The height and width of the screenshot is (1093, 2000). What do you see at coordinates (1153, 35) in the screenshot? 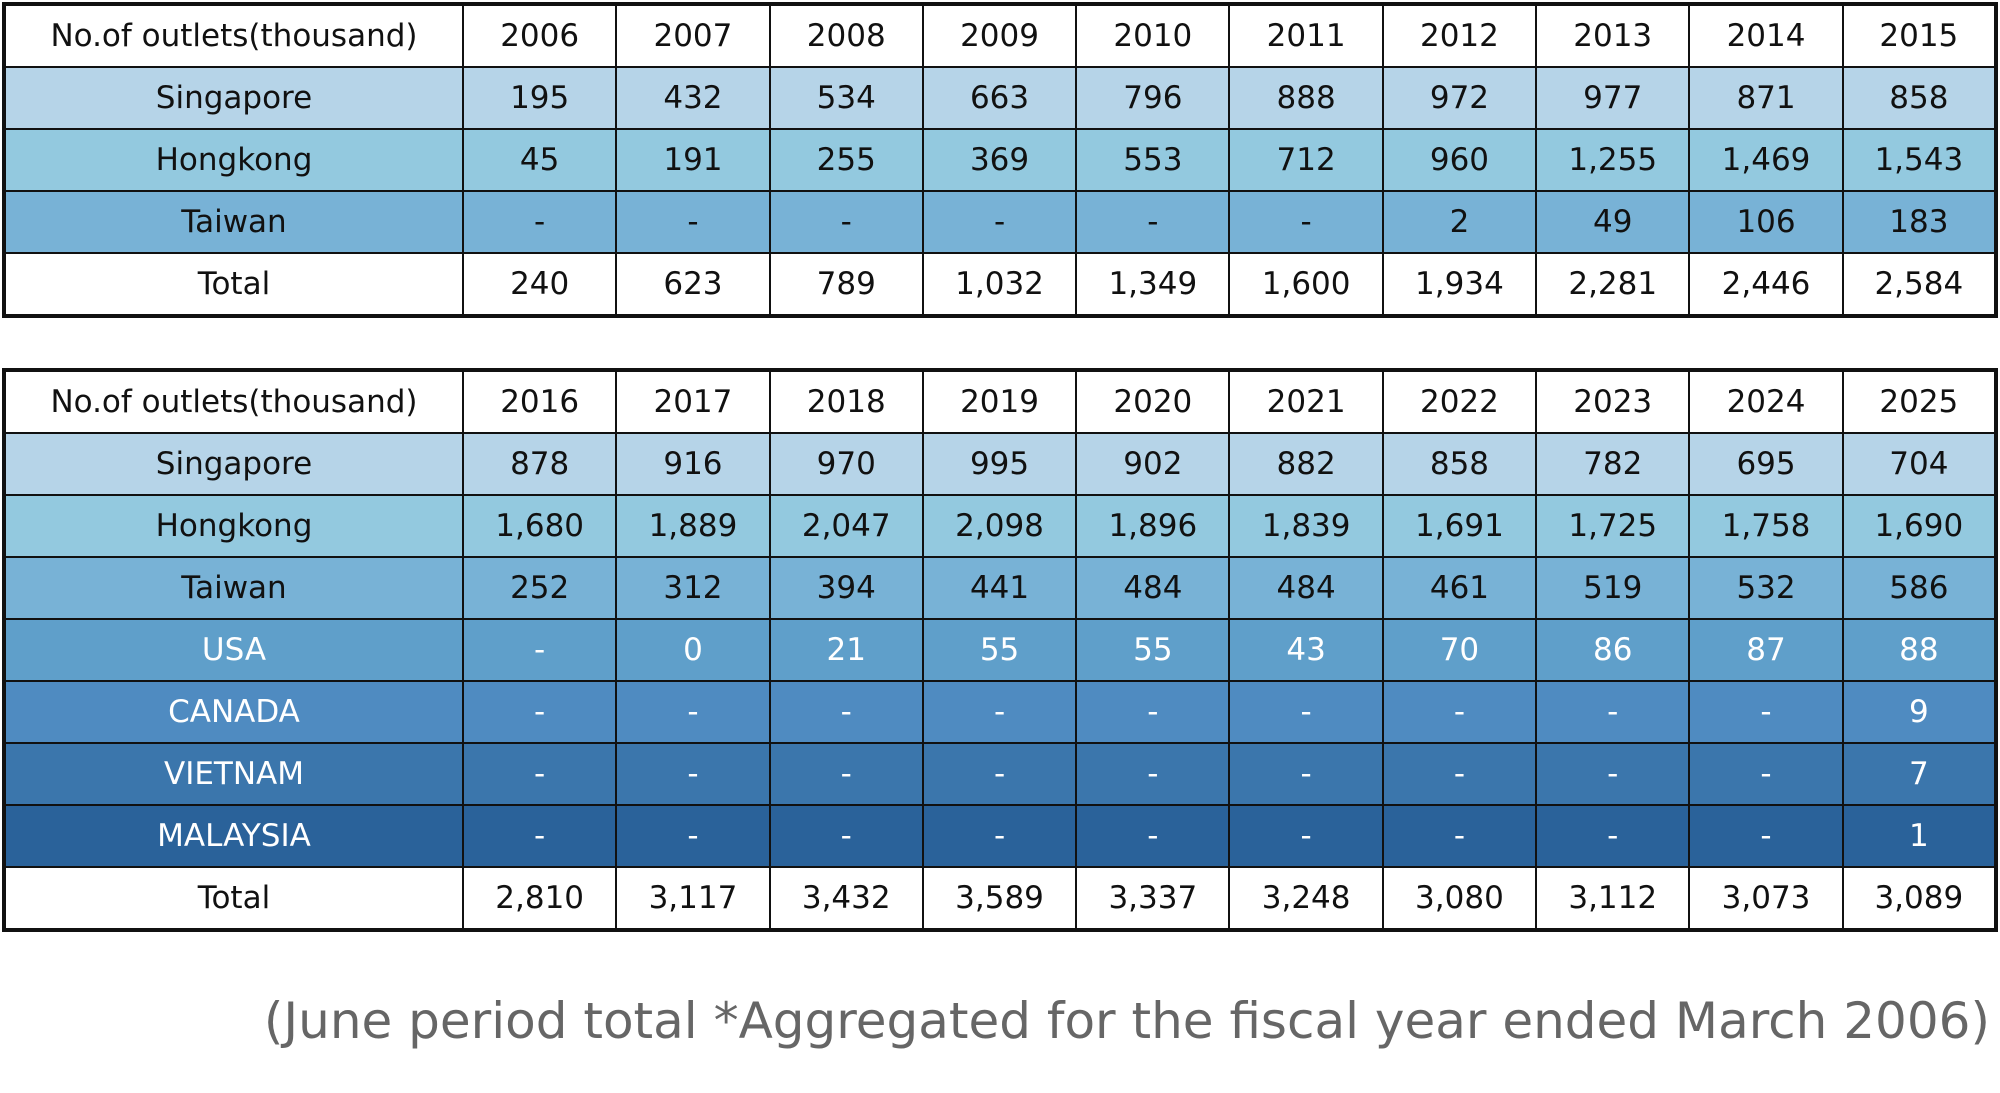
I see `year-header: 2010` at bounding box center [1153, 35].